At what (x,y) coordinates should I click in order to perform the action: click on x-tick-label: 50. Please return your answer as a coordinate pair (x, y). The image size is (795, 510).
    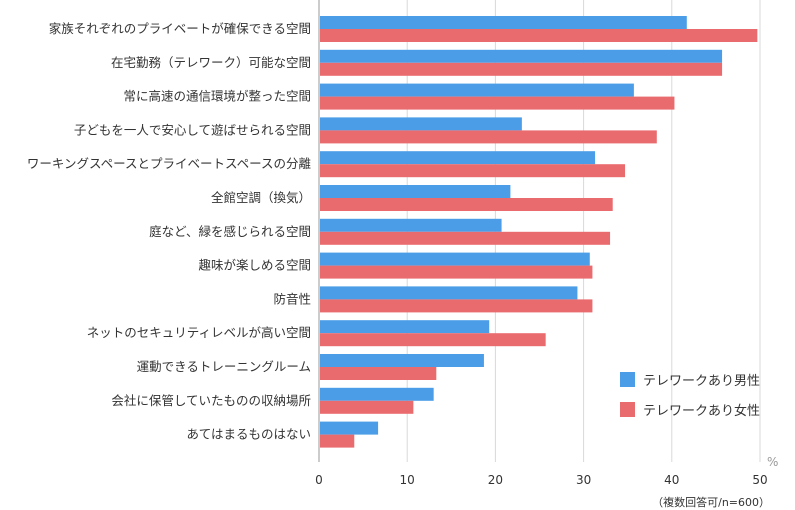
    Looking at the image, I should click on (759, 480).